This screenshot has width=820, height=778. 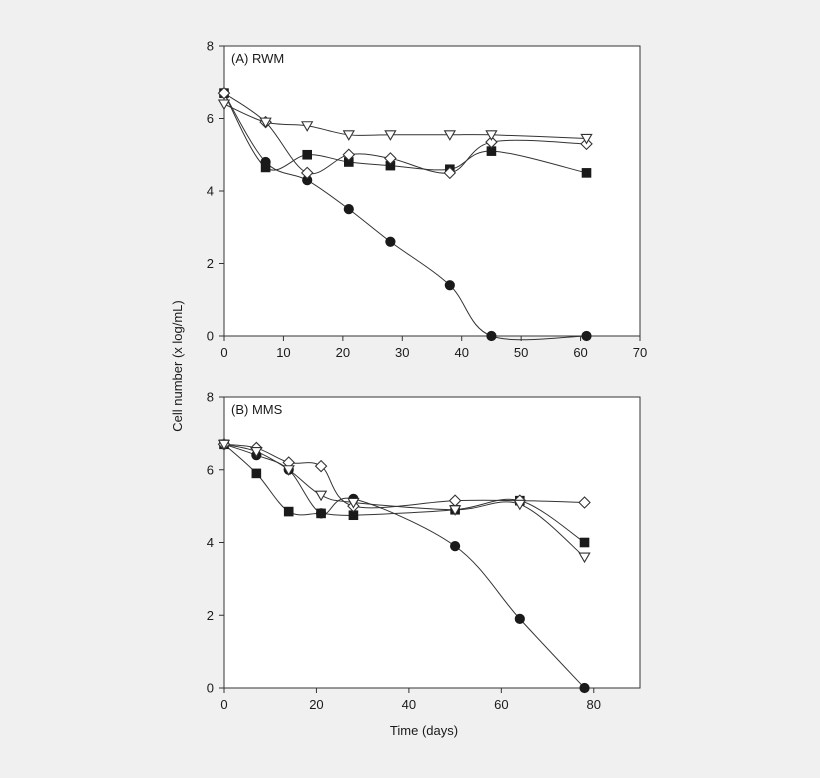 What do you see at coordinates (640, 352) in the screenshot?
I see `x-tick-label: 70` at bounding box center [640, 352].